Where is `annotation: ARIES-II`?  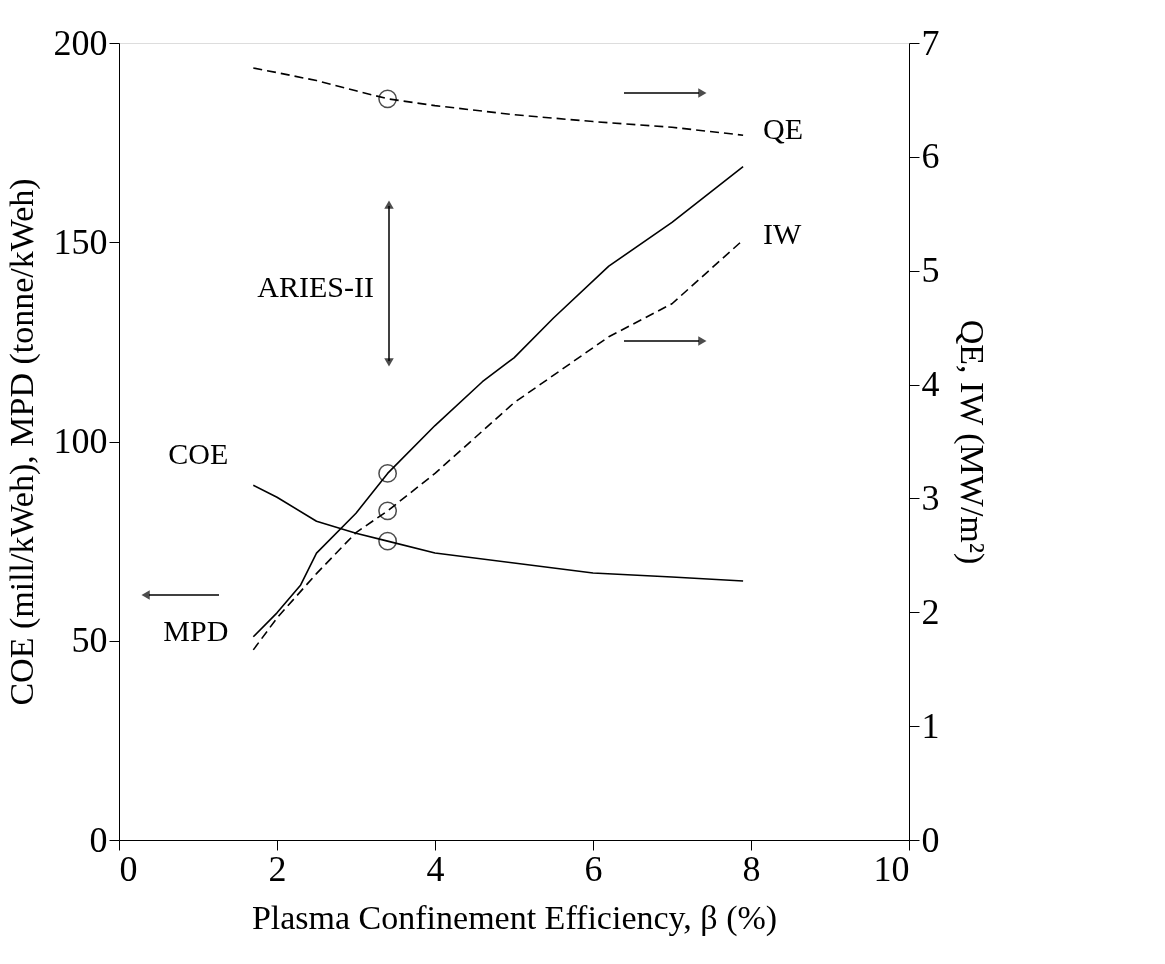
annotation: ARIES-II is located at coordinates (315, 286).